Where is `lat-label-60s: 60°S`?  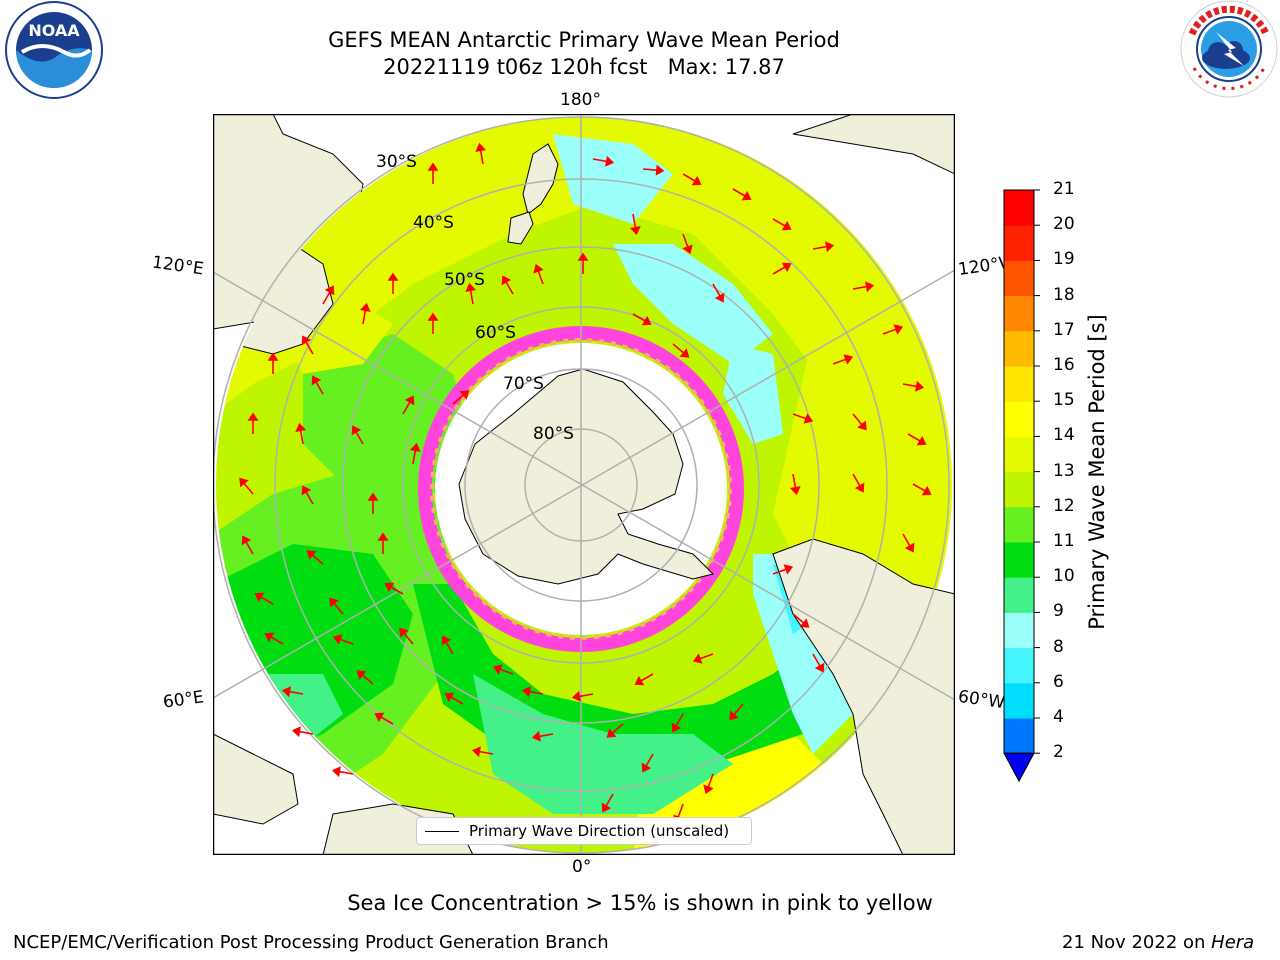
lat-label-60s: 60°S is located at coordinates (495, 333).